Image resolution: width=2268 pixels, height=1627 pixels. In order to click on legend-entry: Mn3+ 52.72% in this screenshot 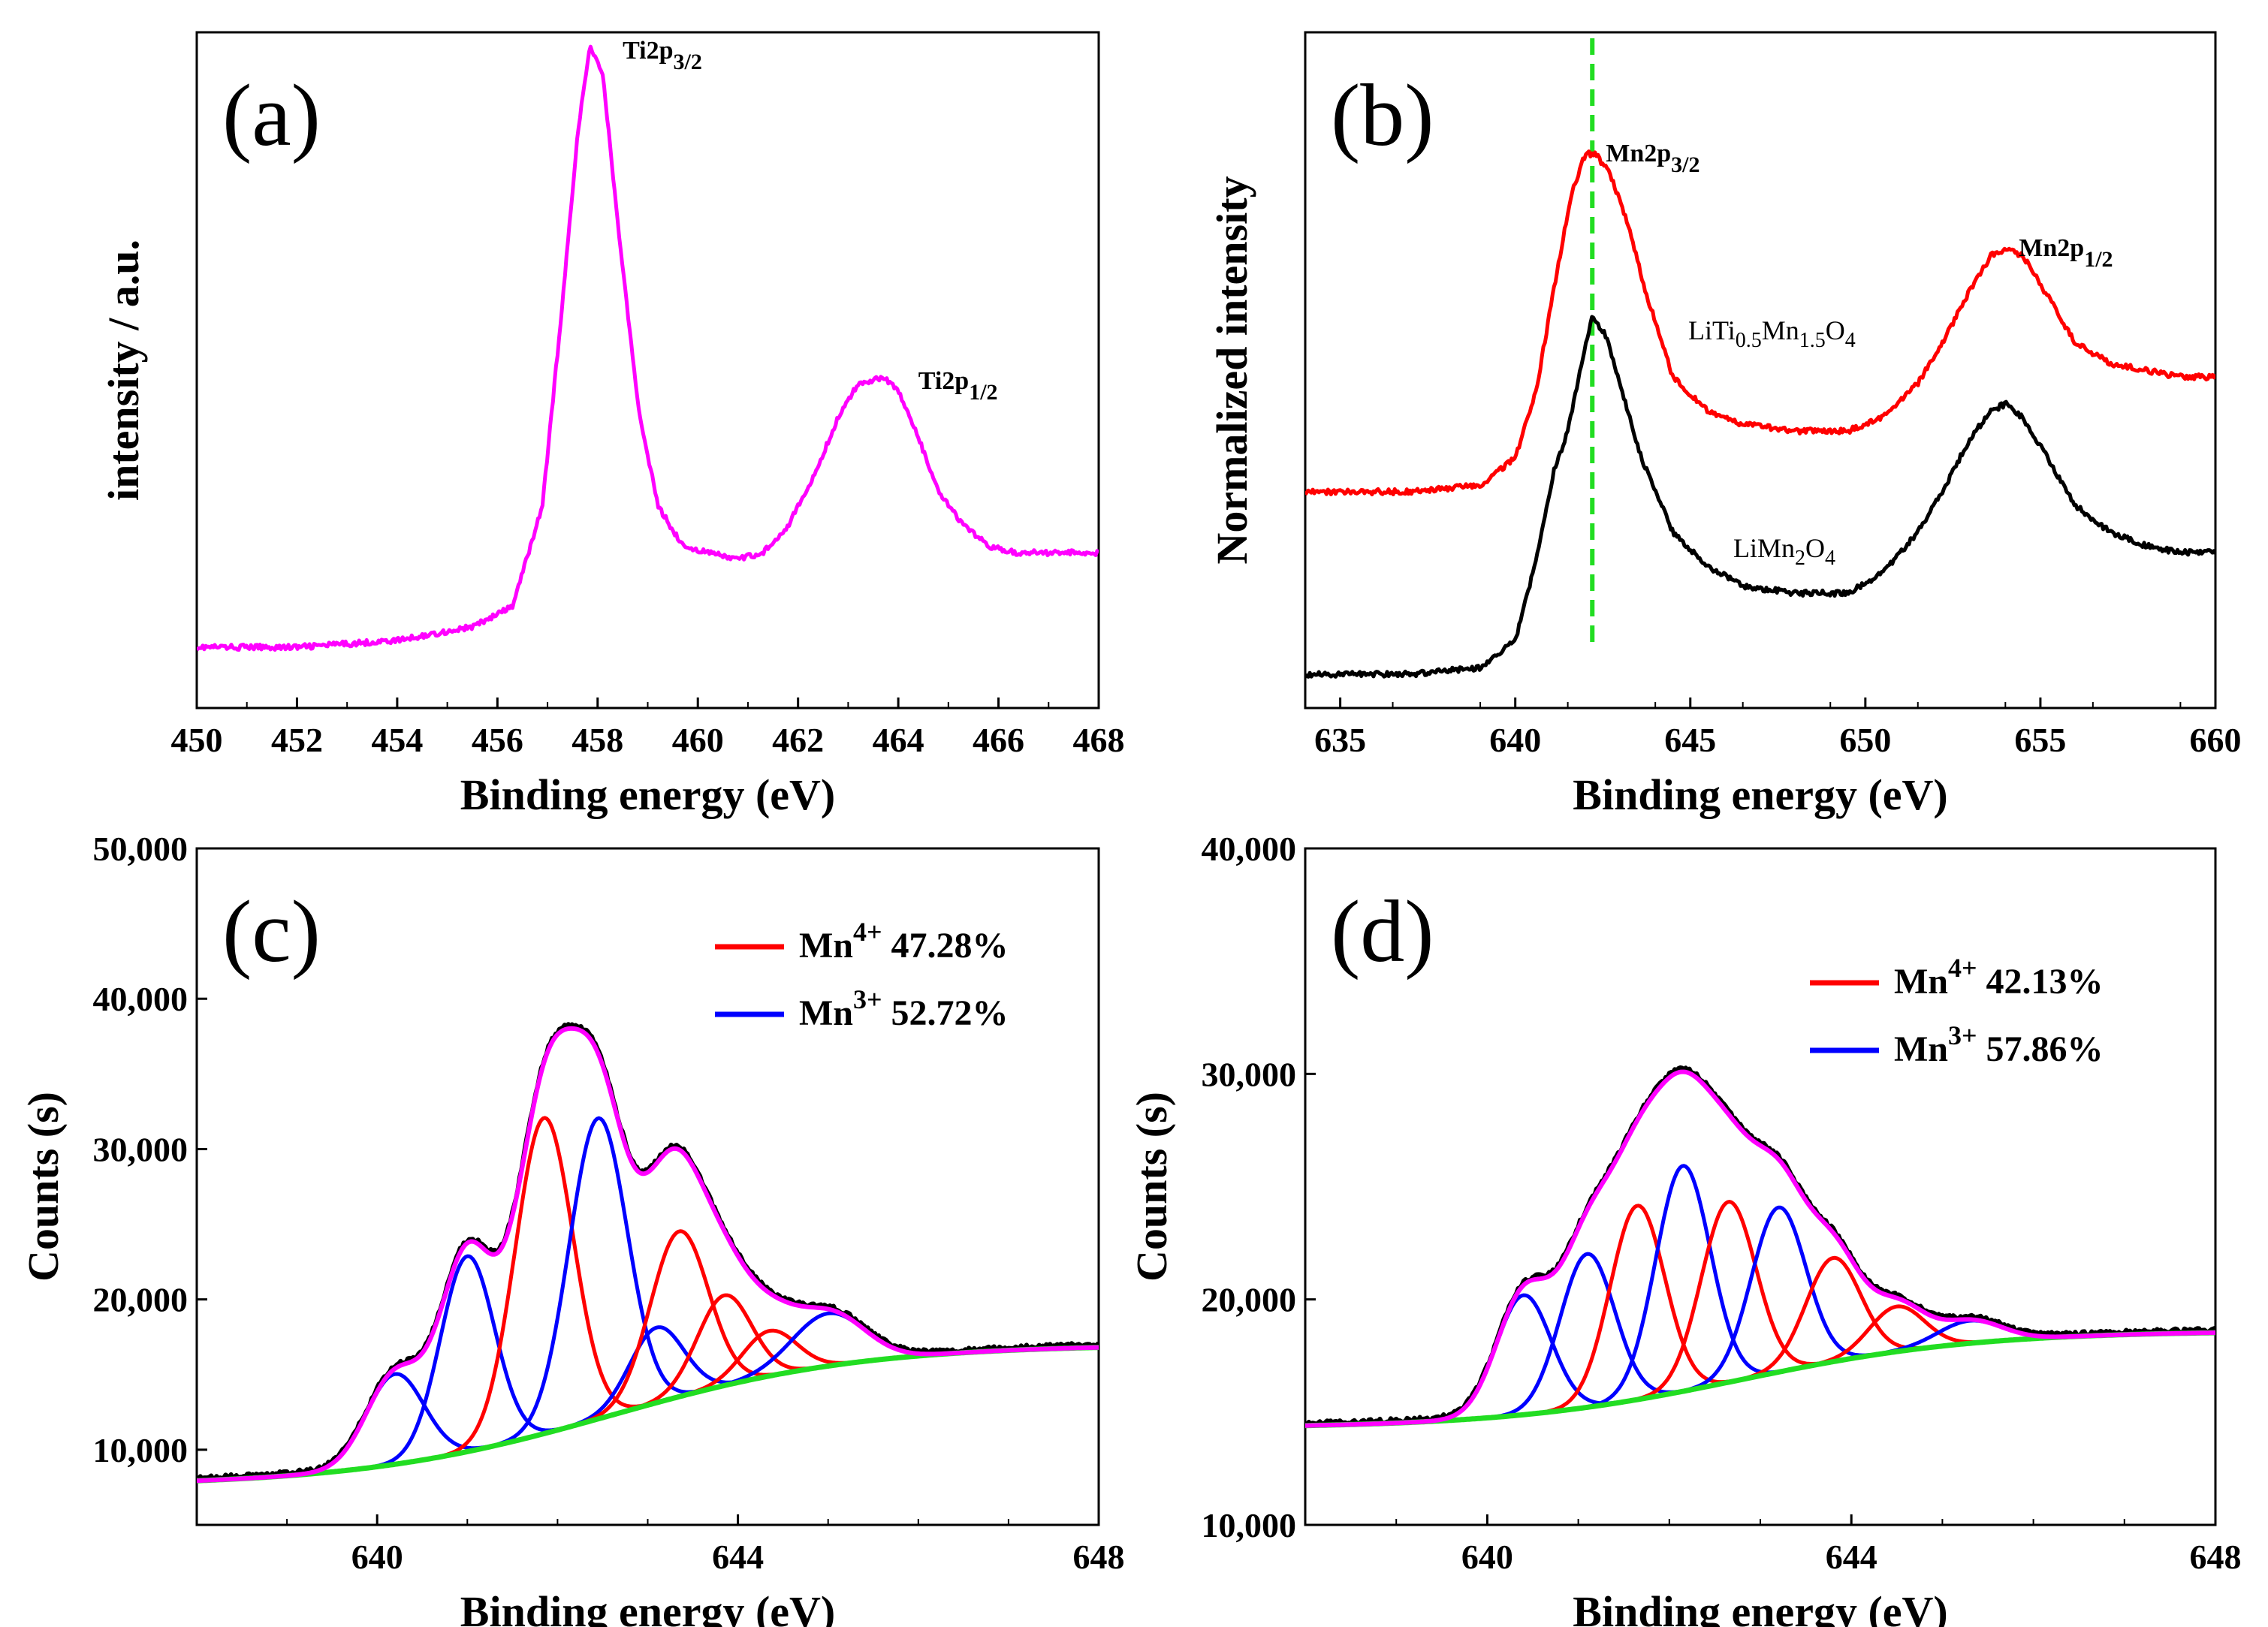, I will do `click(904, 1008)`.